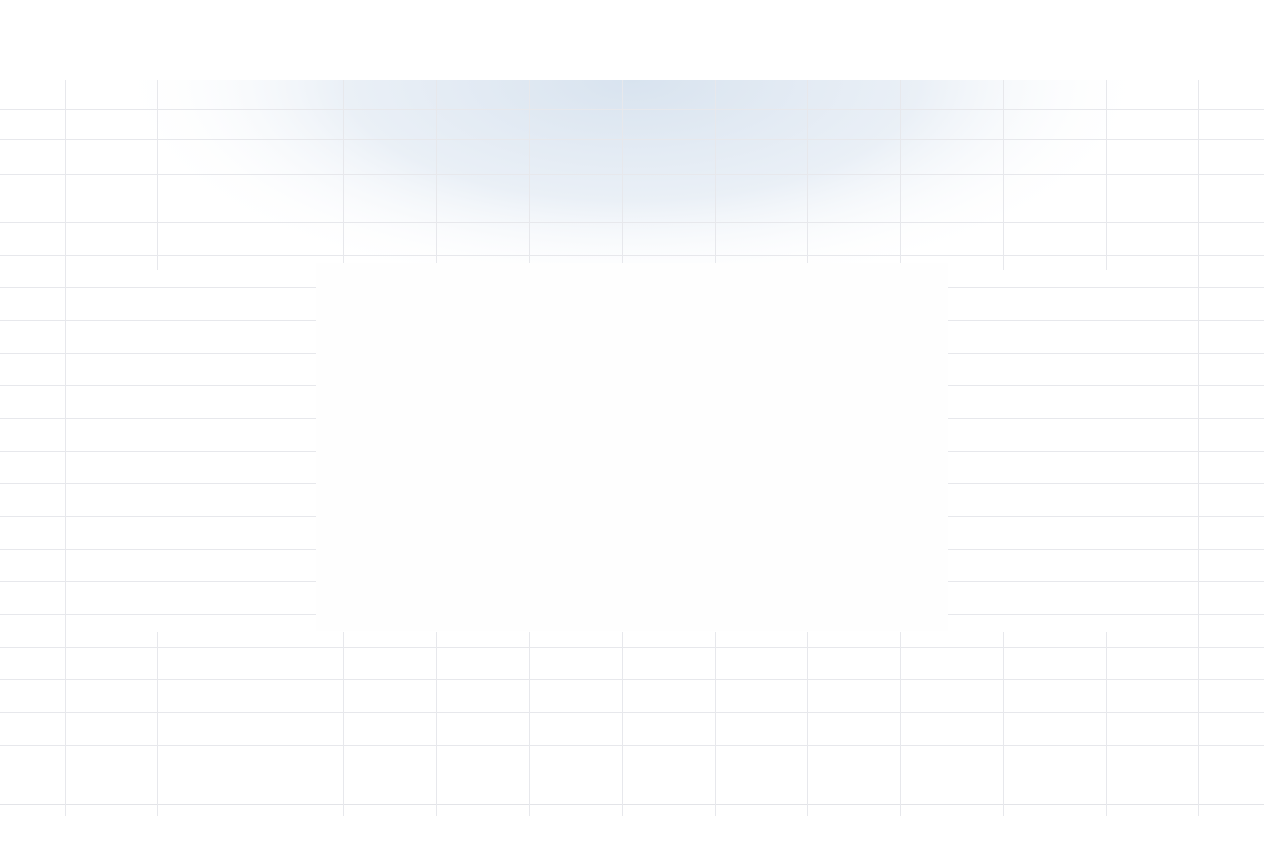 This screenshot has height=843, width=1264. What do you see at coordinates (632, 829) in the screenshot?
I see `bottom-blank-area` at bounding box center [632, 829].